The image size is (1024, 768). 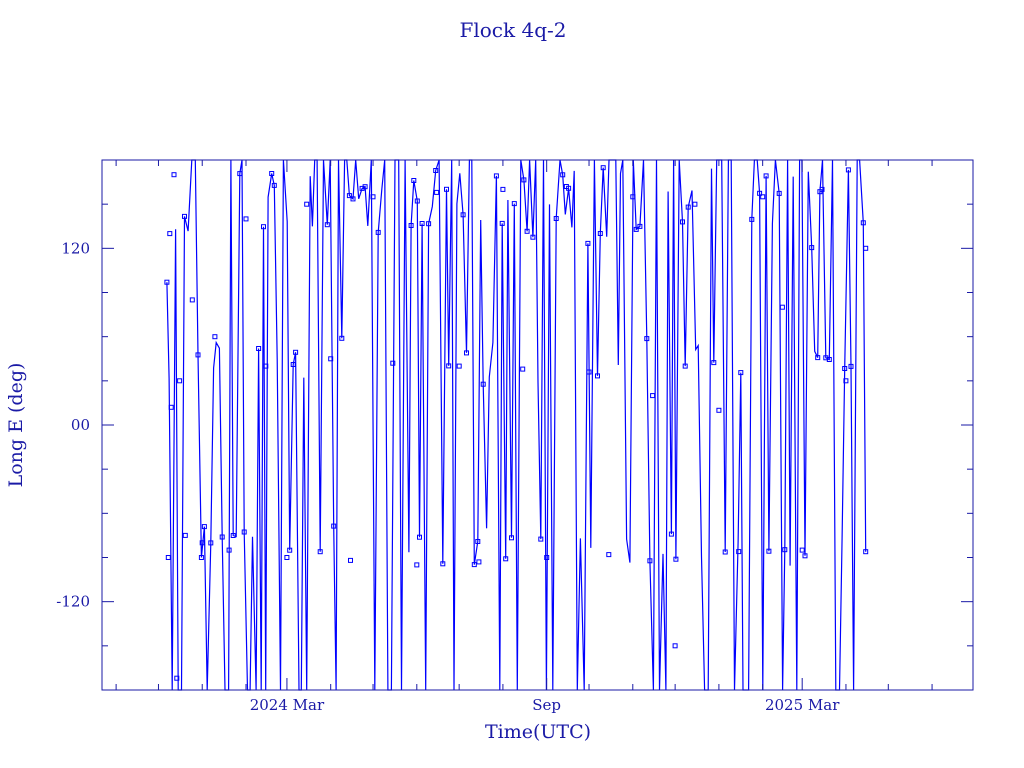 What do you see at coordinates (802, 705) in the screenshot?
I see `x-tick-label: 2025 Mar` at bounding box center [802, 705].